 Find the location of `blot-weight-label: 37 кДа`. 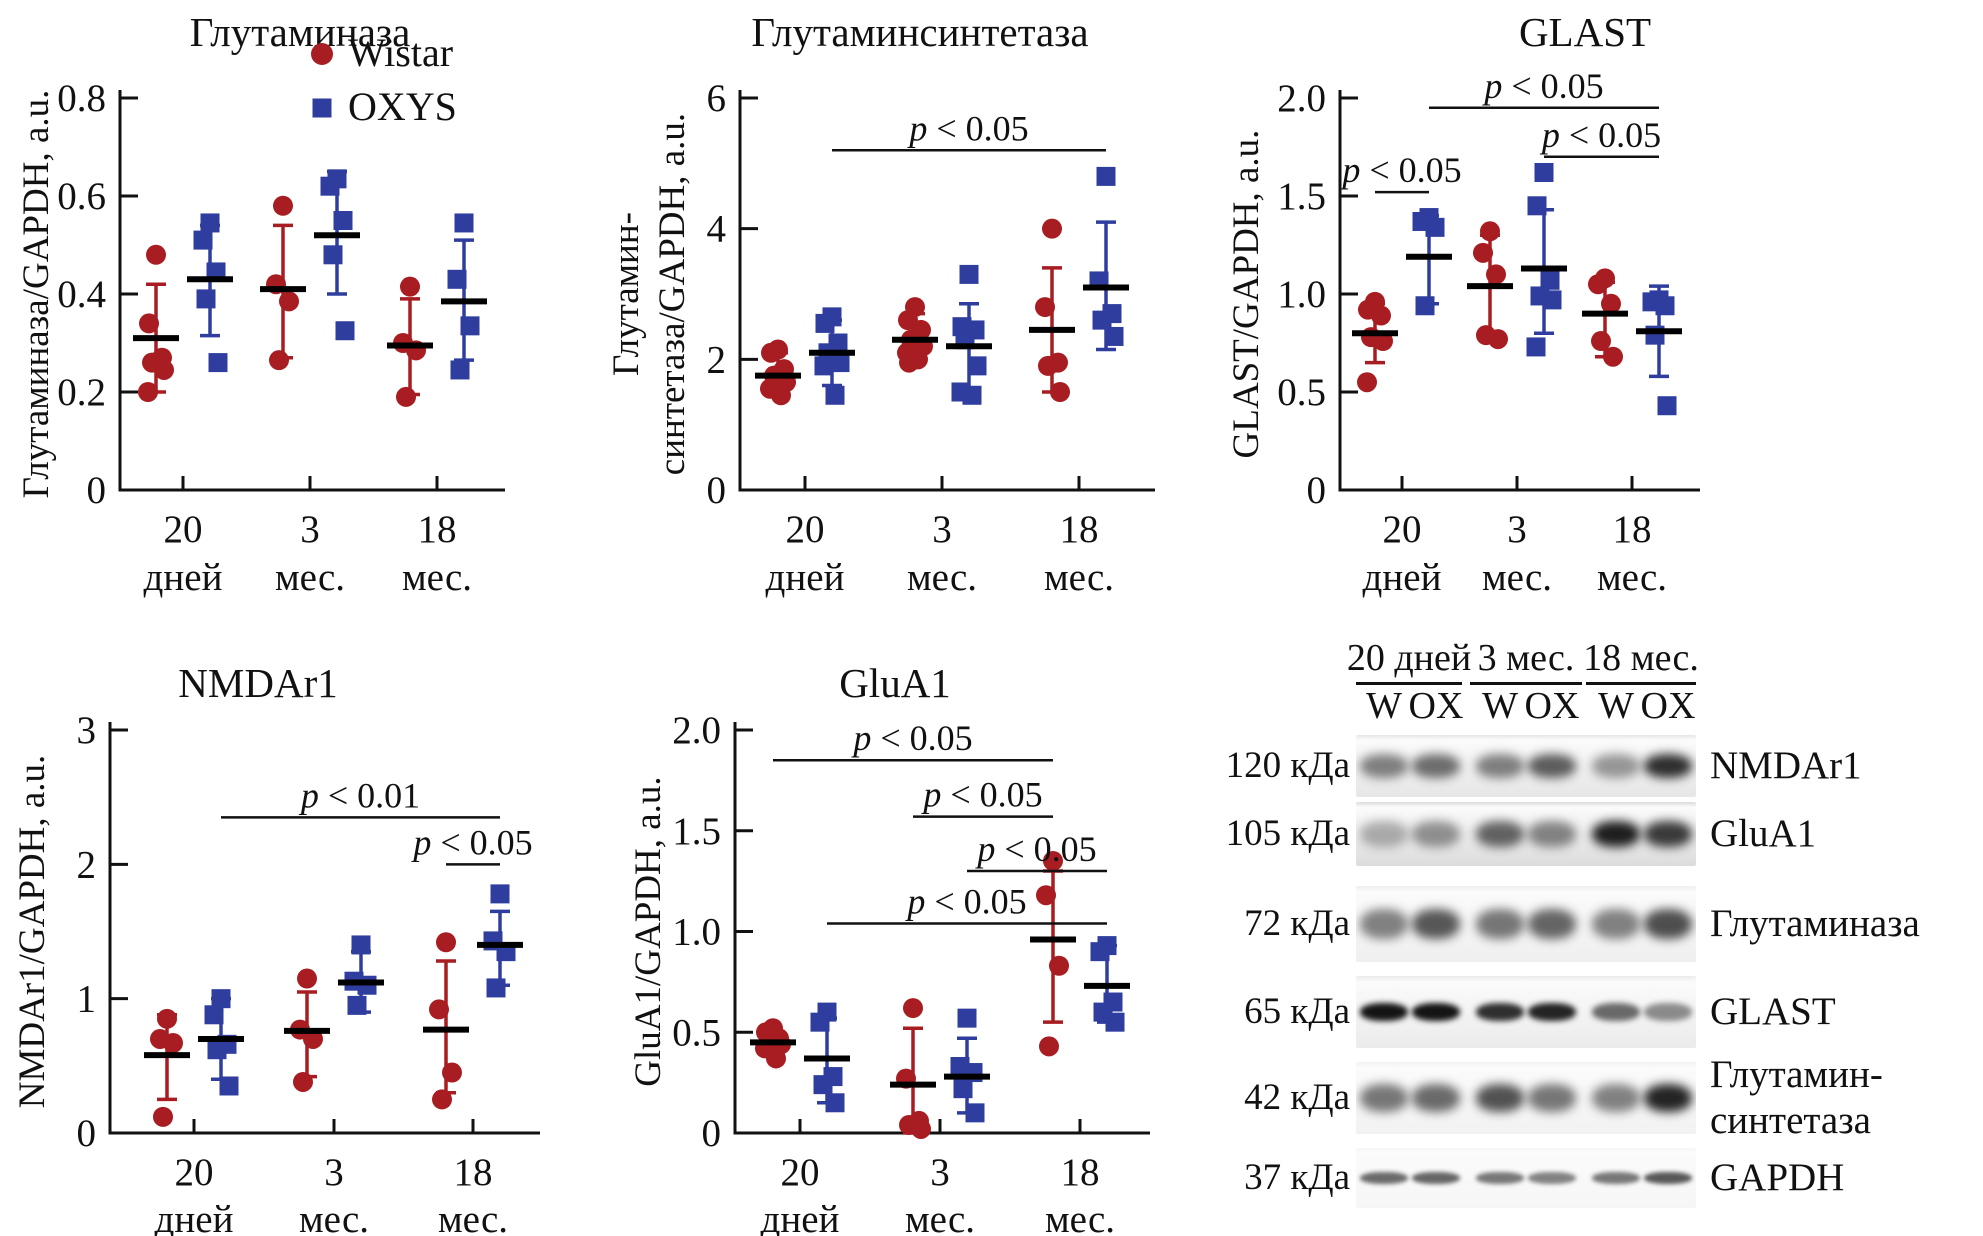

blot-weight-label: 37 кДа is located at coordinates (1297, 1177).